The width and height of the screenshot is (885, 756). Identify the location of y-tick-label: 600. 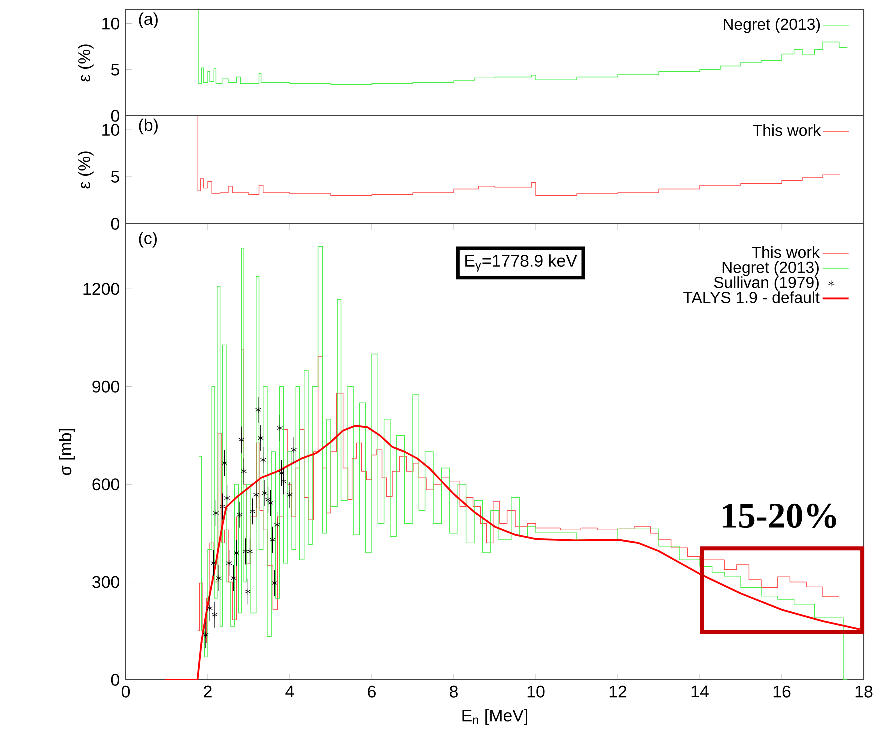
(106, 484).